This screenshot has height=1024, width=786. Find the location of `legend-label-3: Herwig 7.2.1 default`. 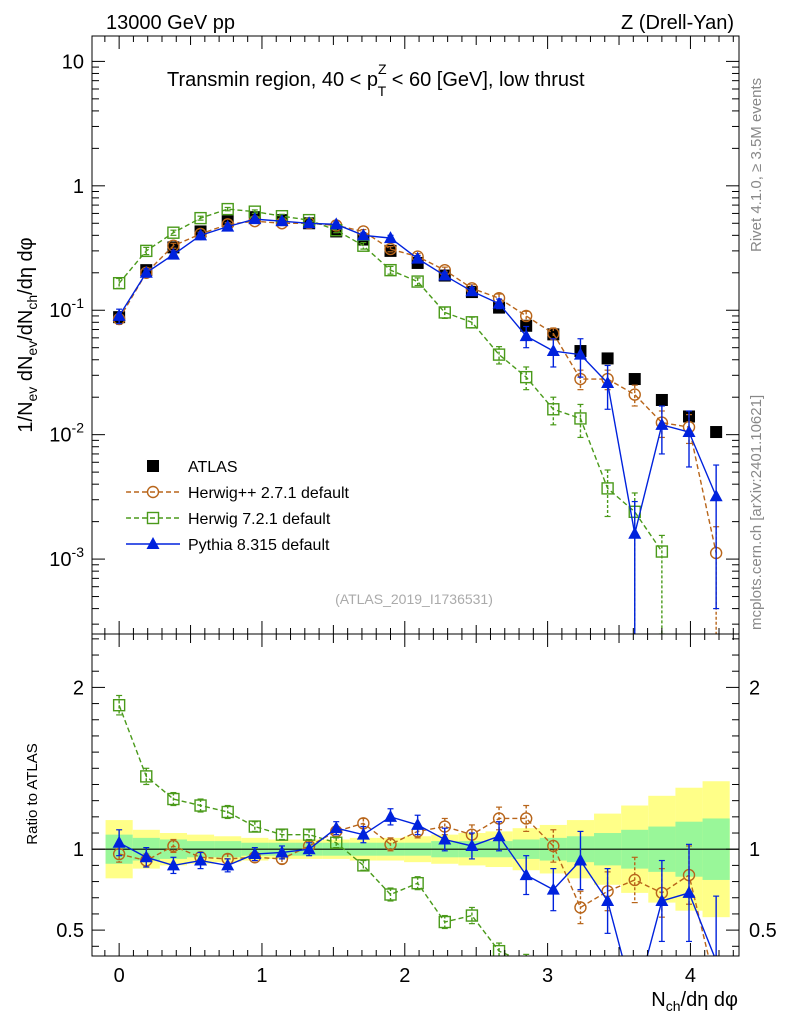

legend-label-3: Herwig 7.2.1 default is located at coordinates (259, 519).